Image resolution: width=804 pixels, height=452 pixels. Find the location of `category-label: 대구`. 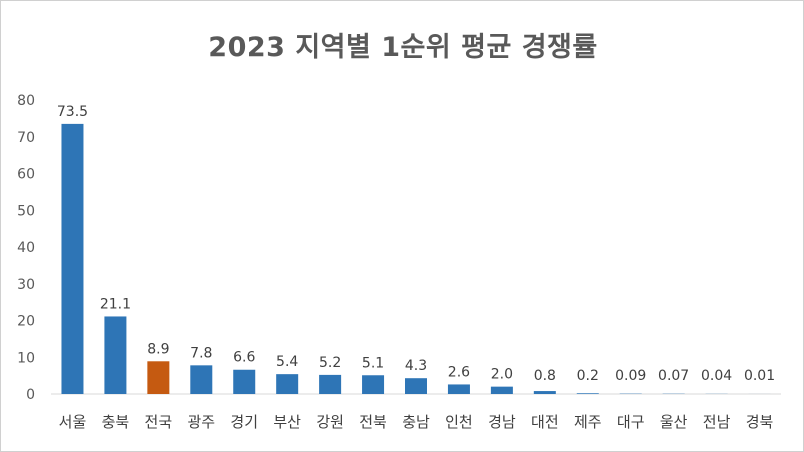

category-label: 대구 is located at coordinates (631, 422).